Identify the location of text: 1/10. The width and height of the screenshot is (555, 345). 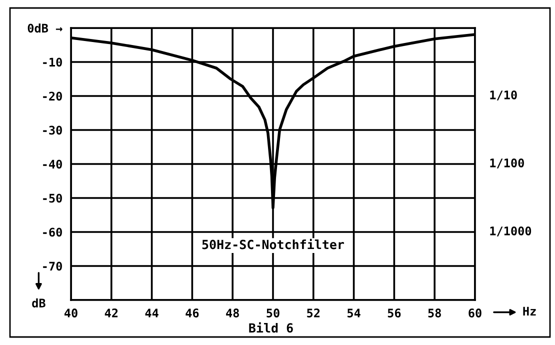
(503, 95).